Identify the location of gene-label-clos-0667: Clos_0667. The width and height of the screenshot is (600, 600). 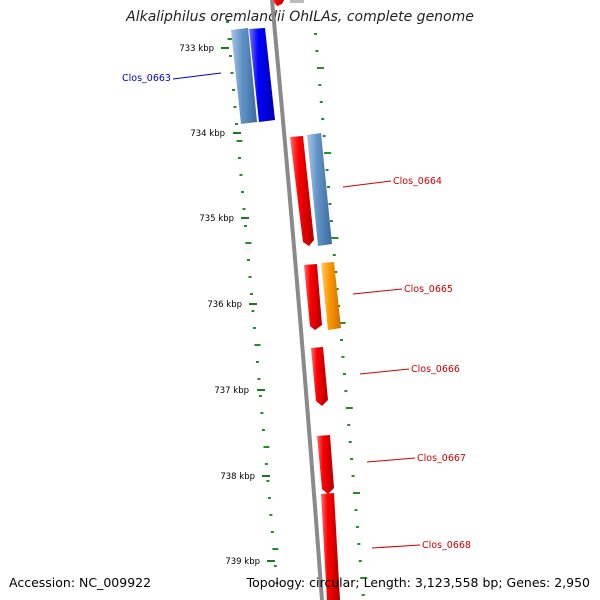
(441, 458).